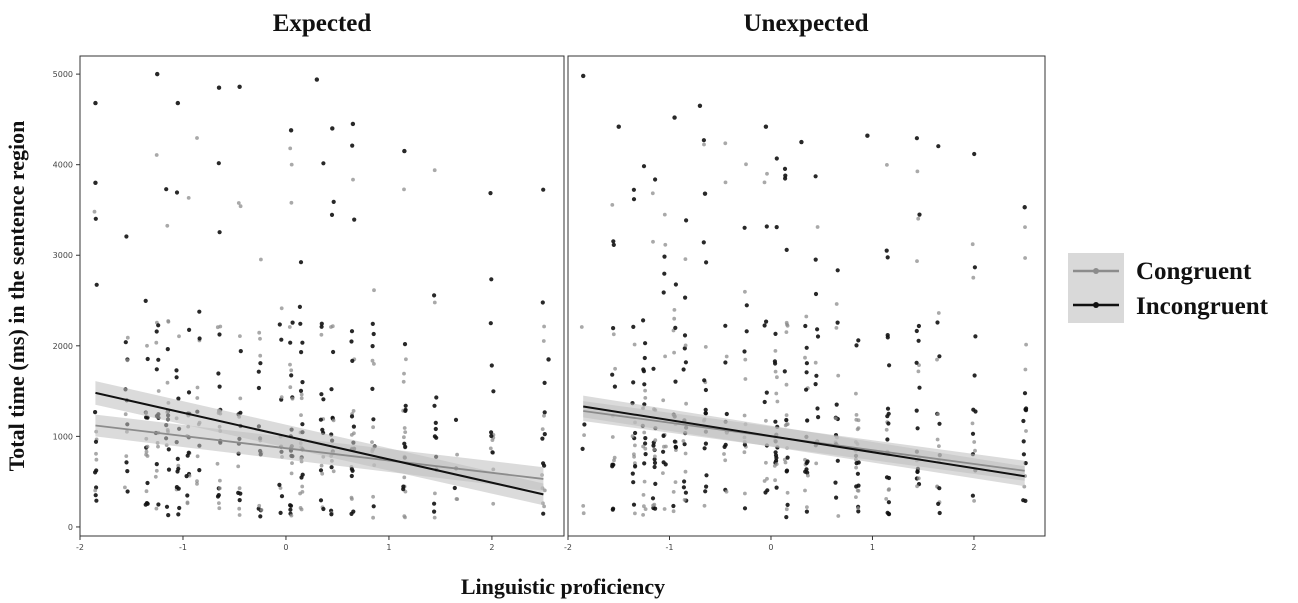 Image resolution: width=1298 pixels, height=603 pixels. Describe the element at coordinates (63, 165) in the screenshot. I see `y-tick-label: 4000` at that location.